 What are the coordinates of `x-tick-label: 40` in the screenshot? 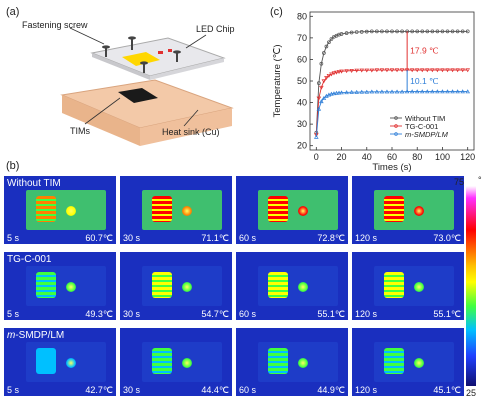 It's located at (367, 157).